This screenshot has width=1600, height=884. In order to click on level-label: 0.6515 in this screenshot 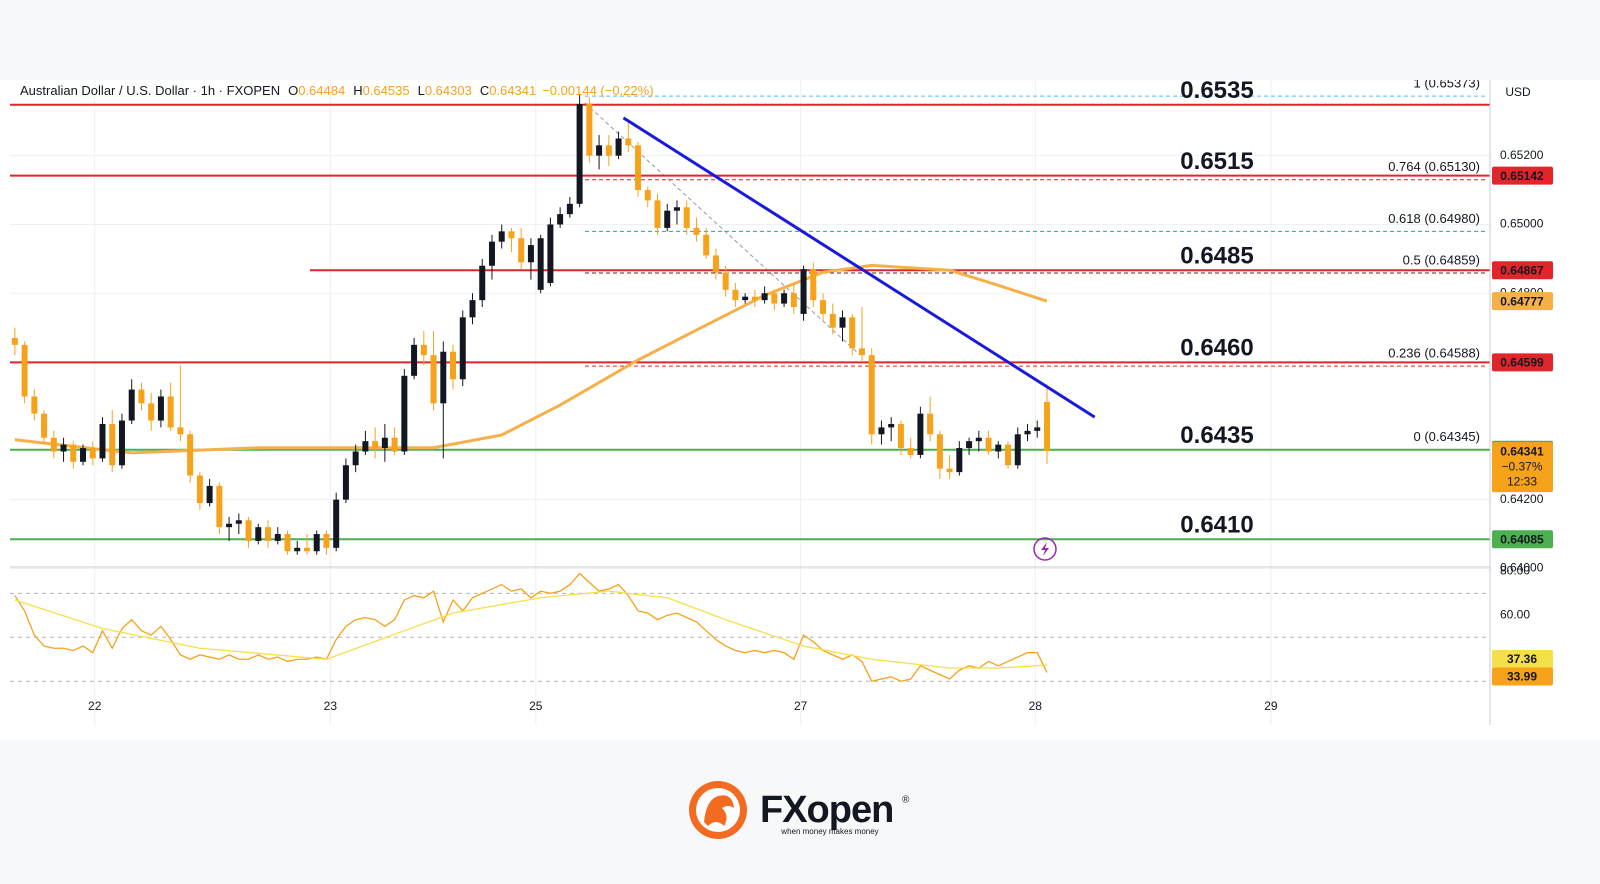, I will do `click(1216, 161)`.